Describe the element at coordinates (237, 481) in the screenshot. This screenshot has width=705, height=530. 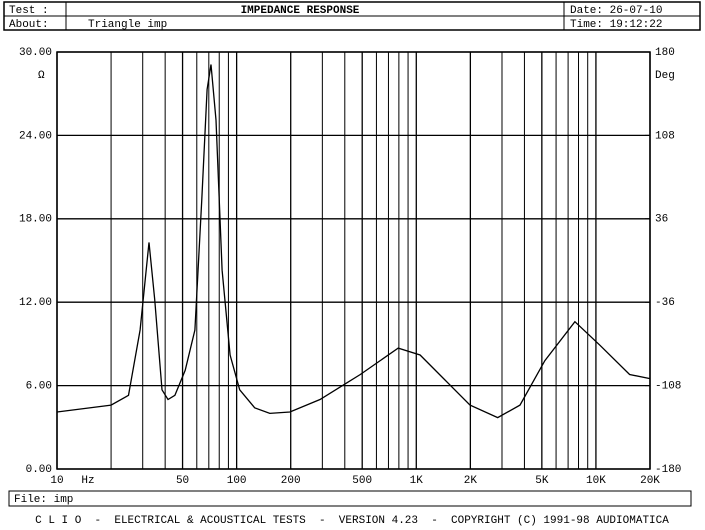
I see `x-tick-label: 100` at that location.